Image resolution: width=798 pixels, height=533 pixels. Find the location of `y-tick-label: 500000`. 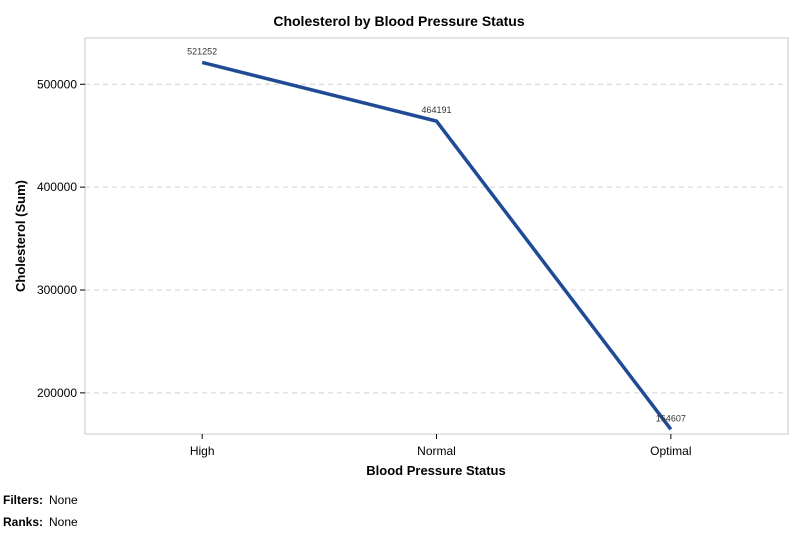

y-tick-label: 500000 is located at coordinates (57, 84).